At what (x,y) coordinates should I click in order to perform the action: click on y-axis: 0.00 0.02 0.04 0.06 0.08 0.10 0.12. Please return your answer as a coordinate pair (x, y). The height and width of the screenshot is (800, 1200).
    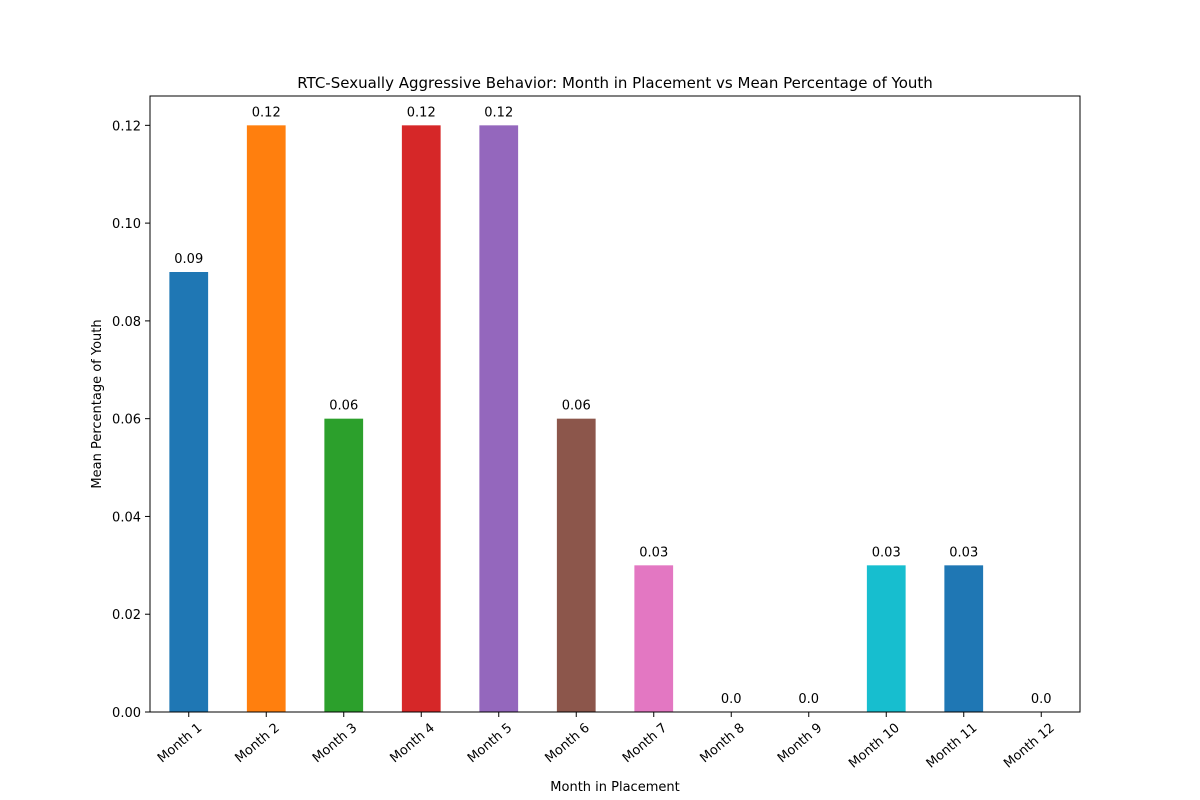
    Looking at the image, I should click on (131, 420).